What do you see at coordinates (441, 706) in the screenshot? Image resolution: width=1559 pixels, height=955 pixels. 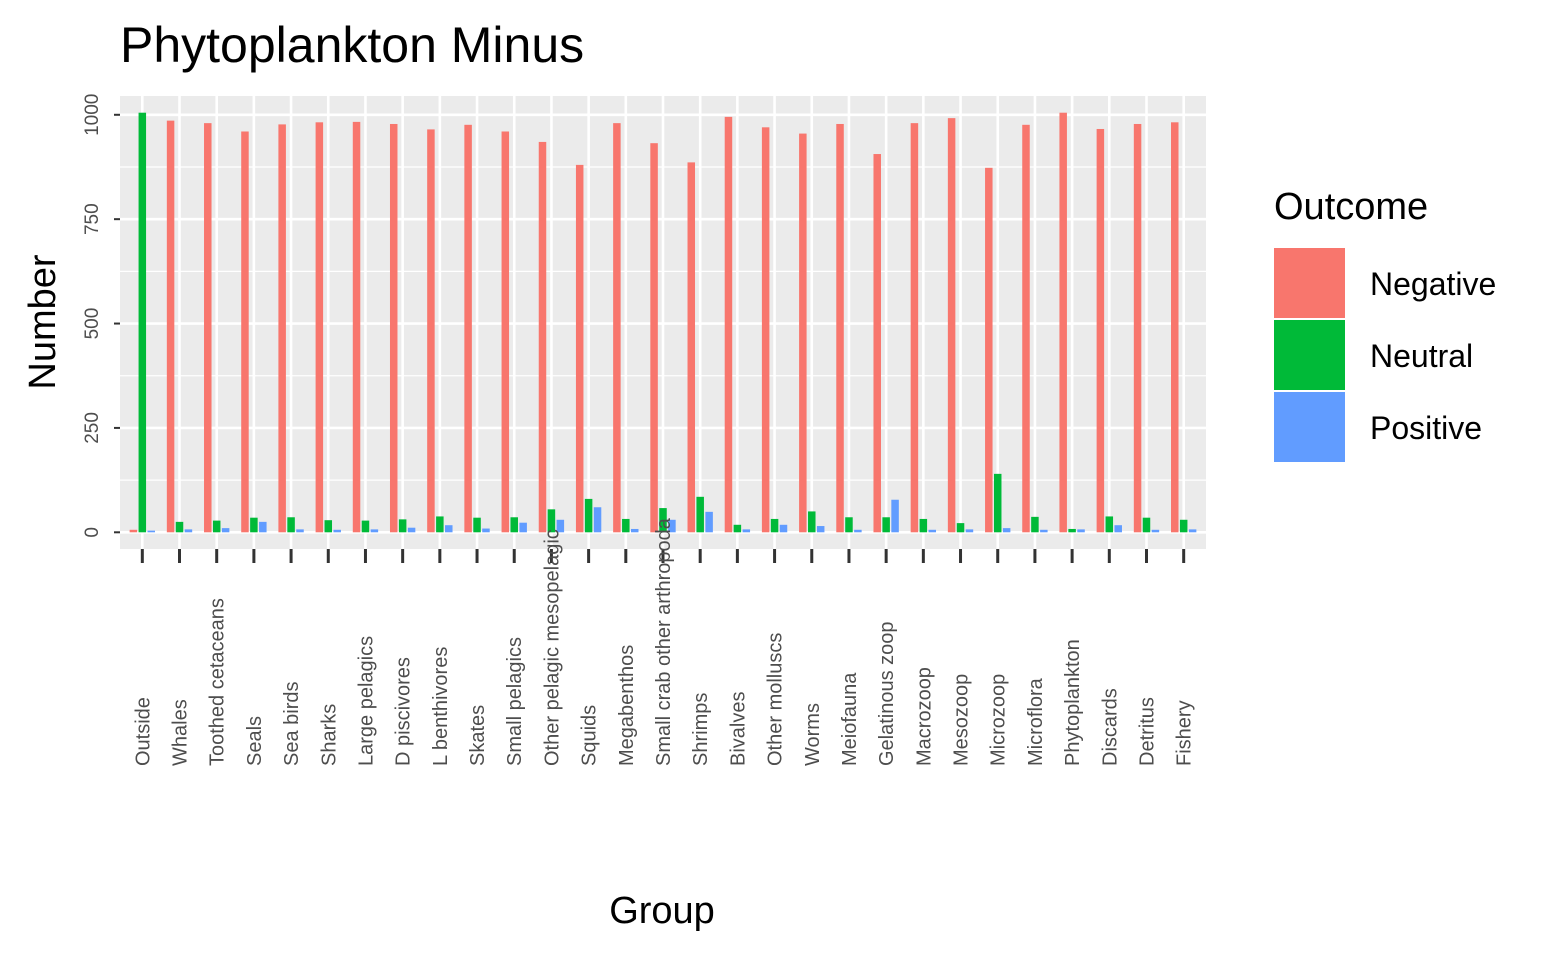 I see `x-tick-label: L benthivores` at bounding box center [441, 706].